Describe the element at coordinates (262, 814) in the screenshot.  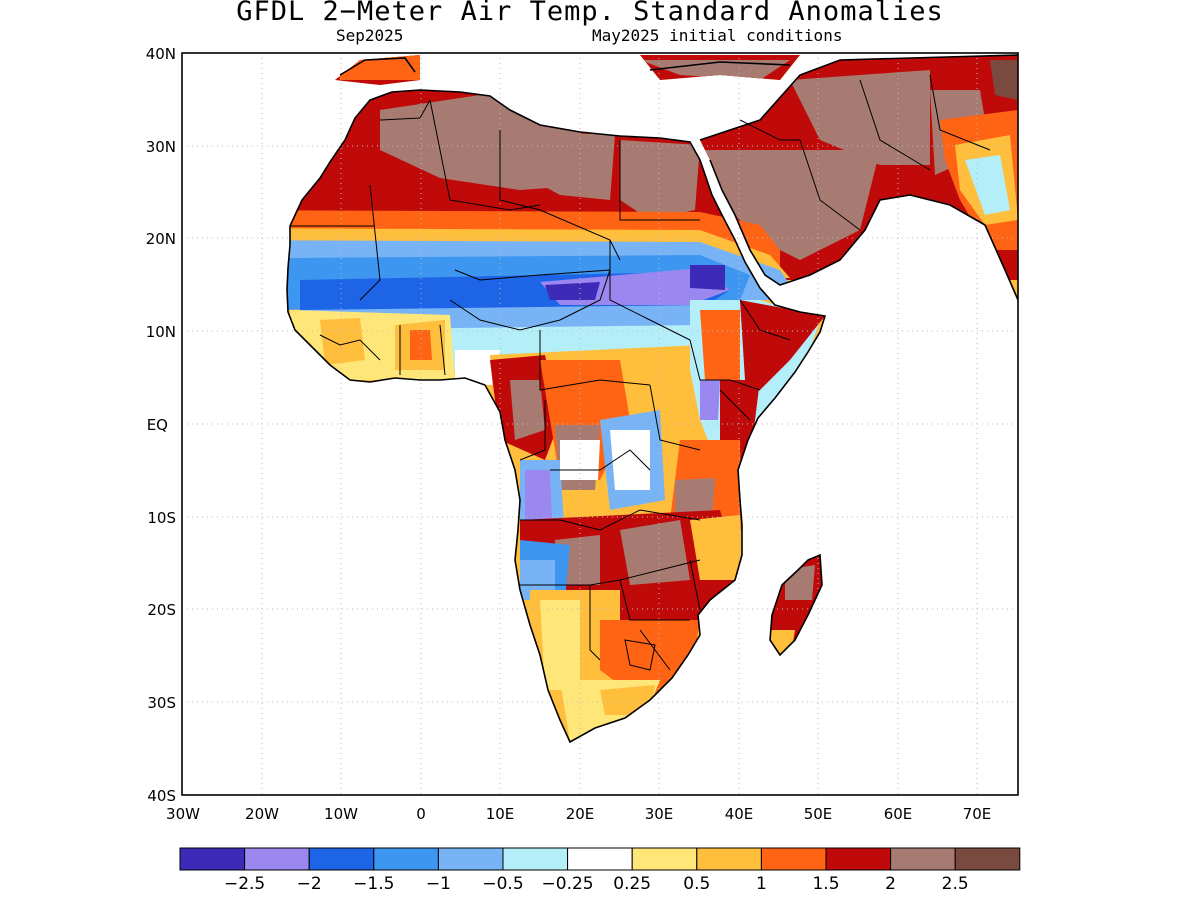
I see `lon-label: 20W` at that location.